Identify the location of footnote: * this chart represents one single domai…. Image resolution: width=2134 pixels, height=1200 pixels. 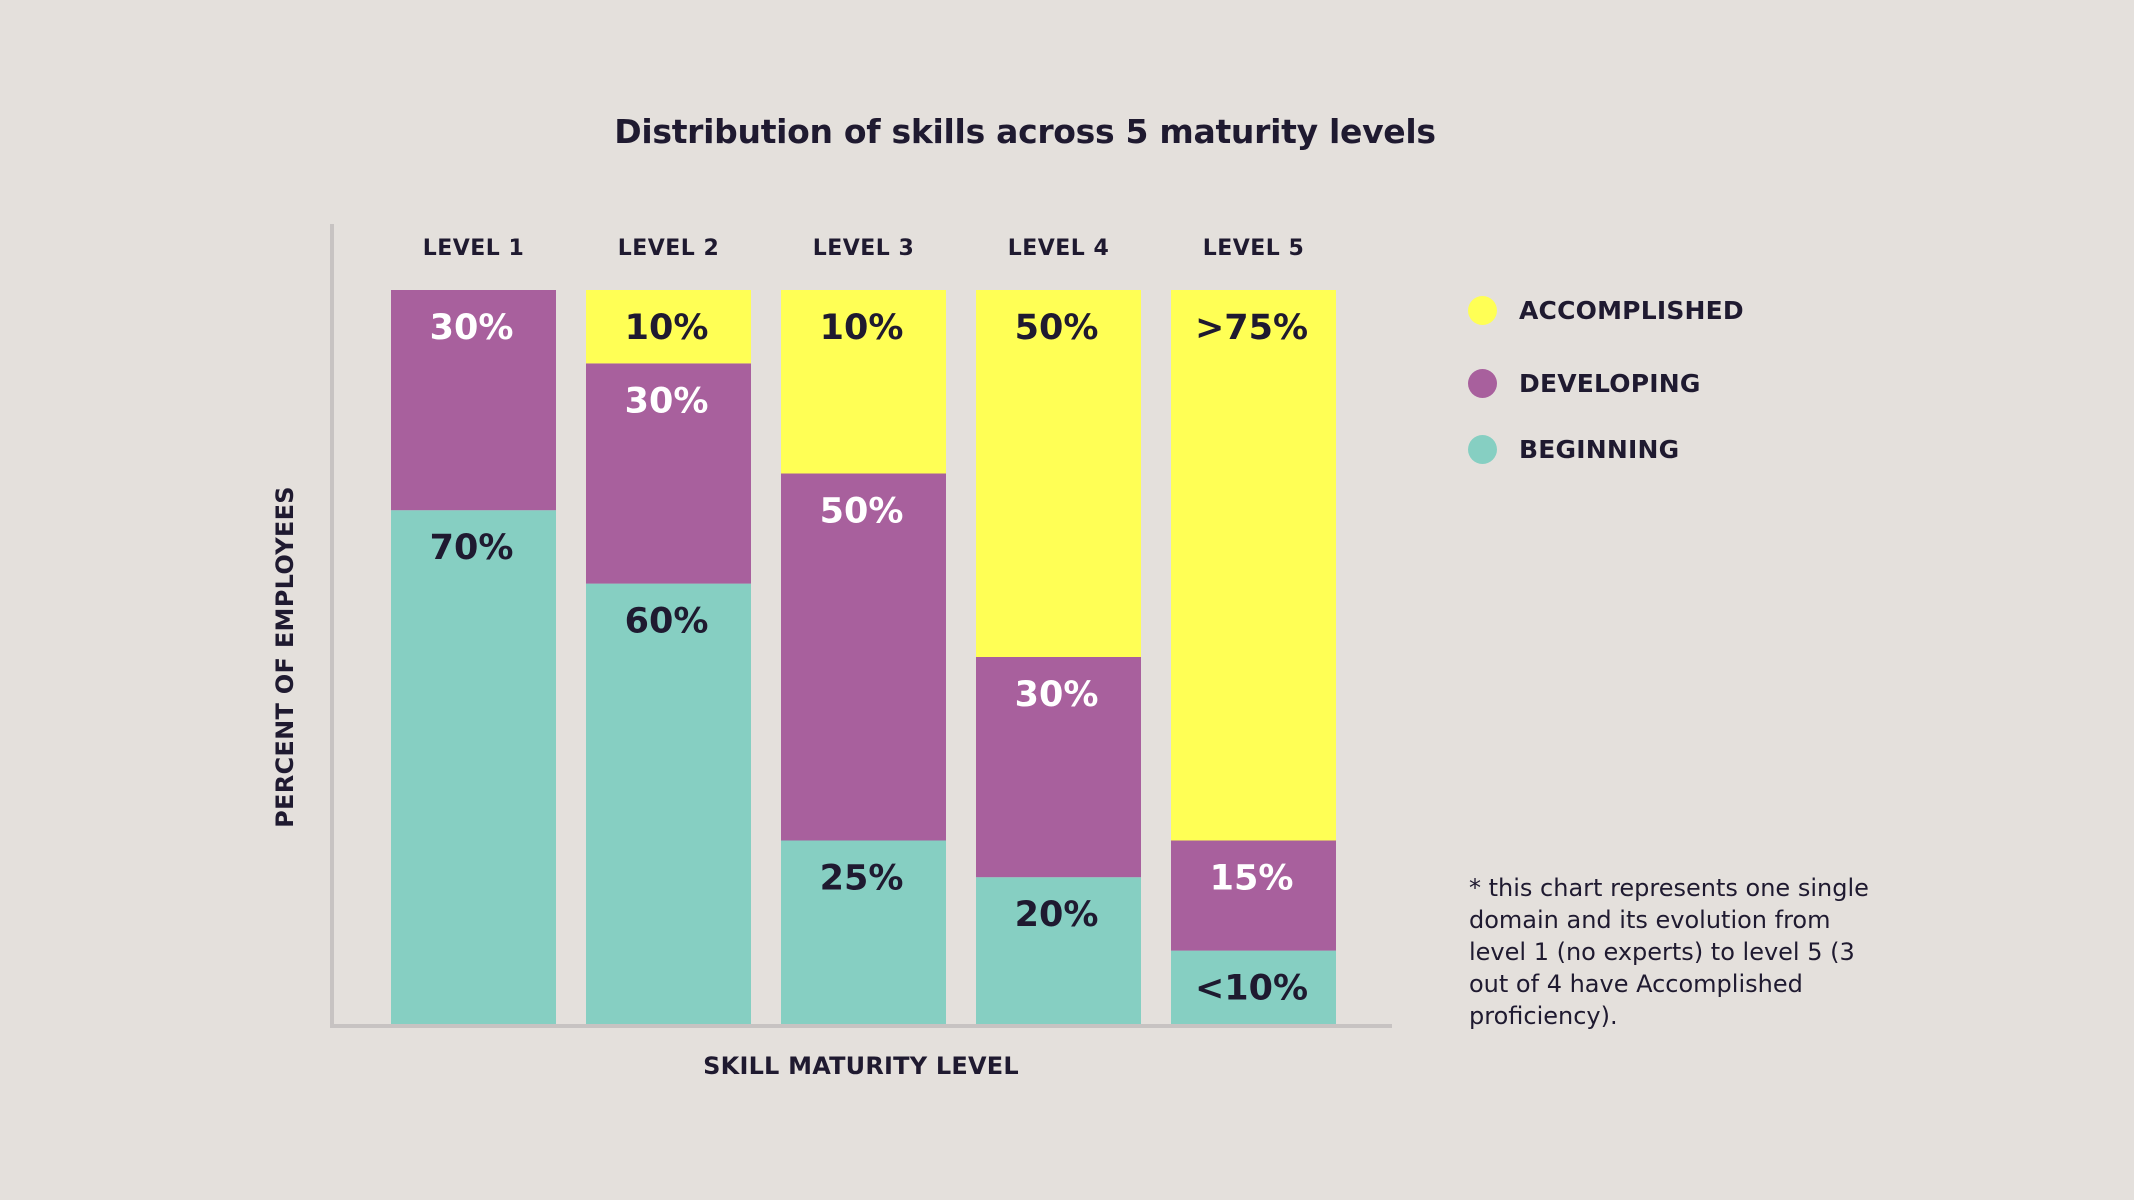
(1669, 952).